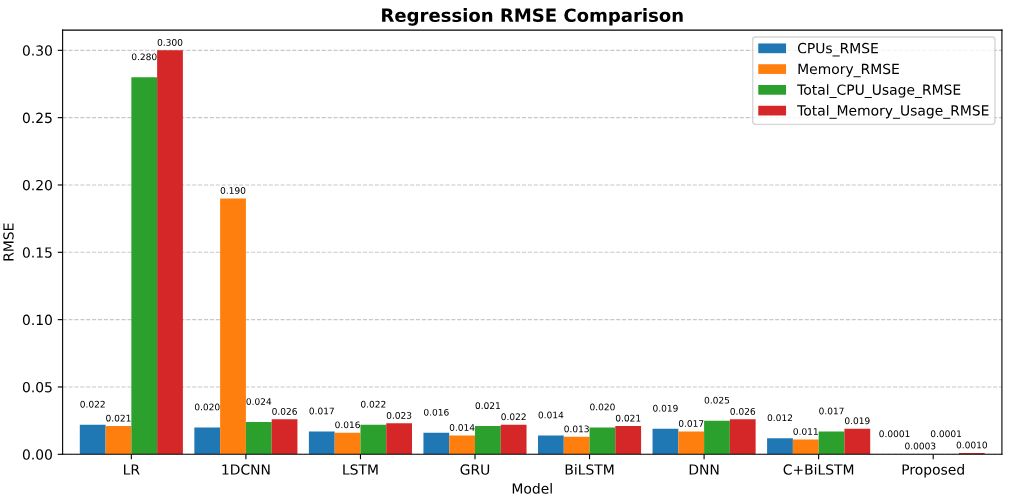  Describe the element at coordinates (360, 469) in the screenshot. I see `x-tick-label: LSTM` at that location.